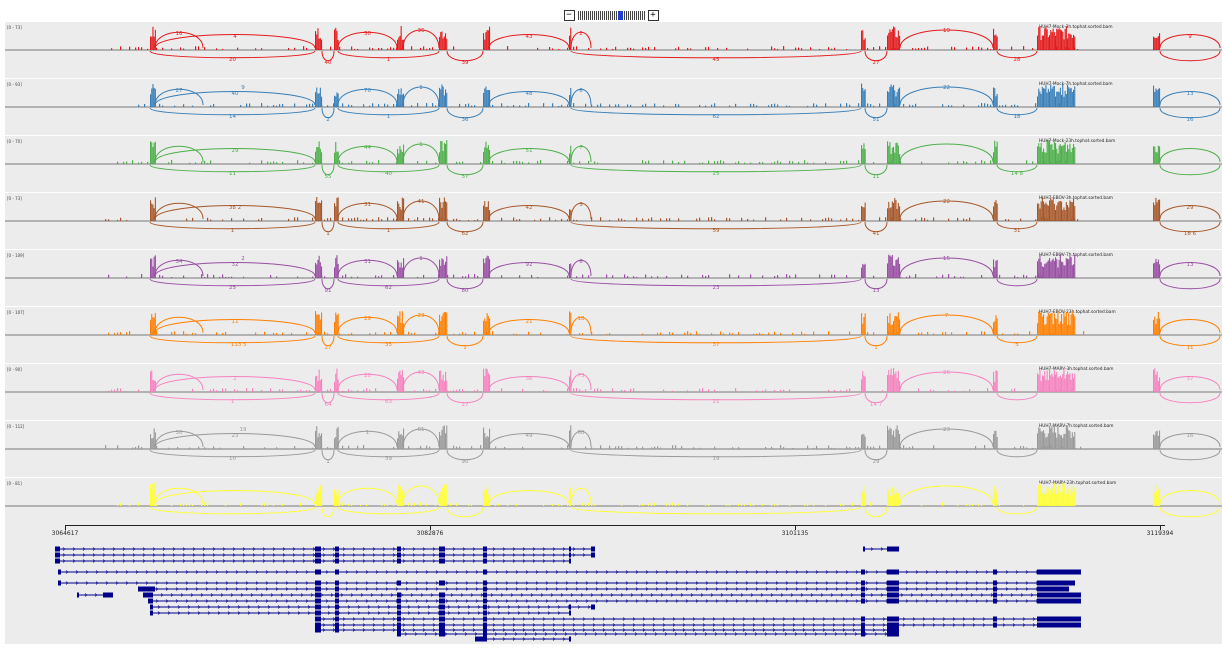 This screenshot has width=1222, height=648. I want to click on zoom-level-handle, so click(620, 15).